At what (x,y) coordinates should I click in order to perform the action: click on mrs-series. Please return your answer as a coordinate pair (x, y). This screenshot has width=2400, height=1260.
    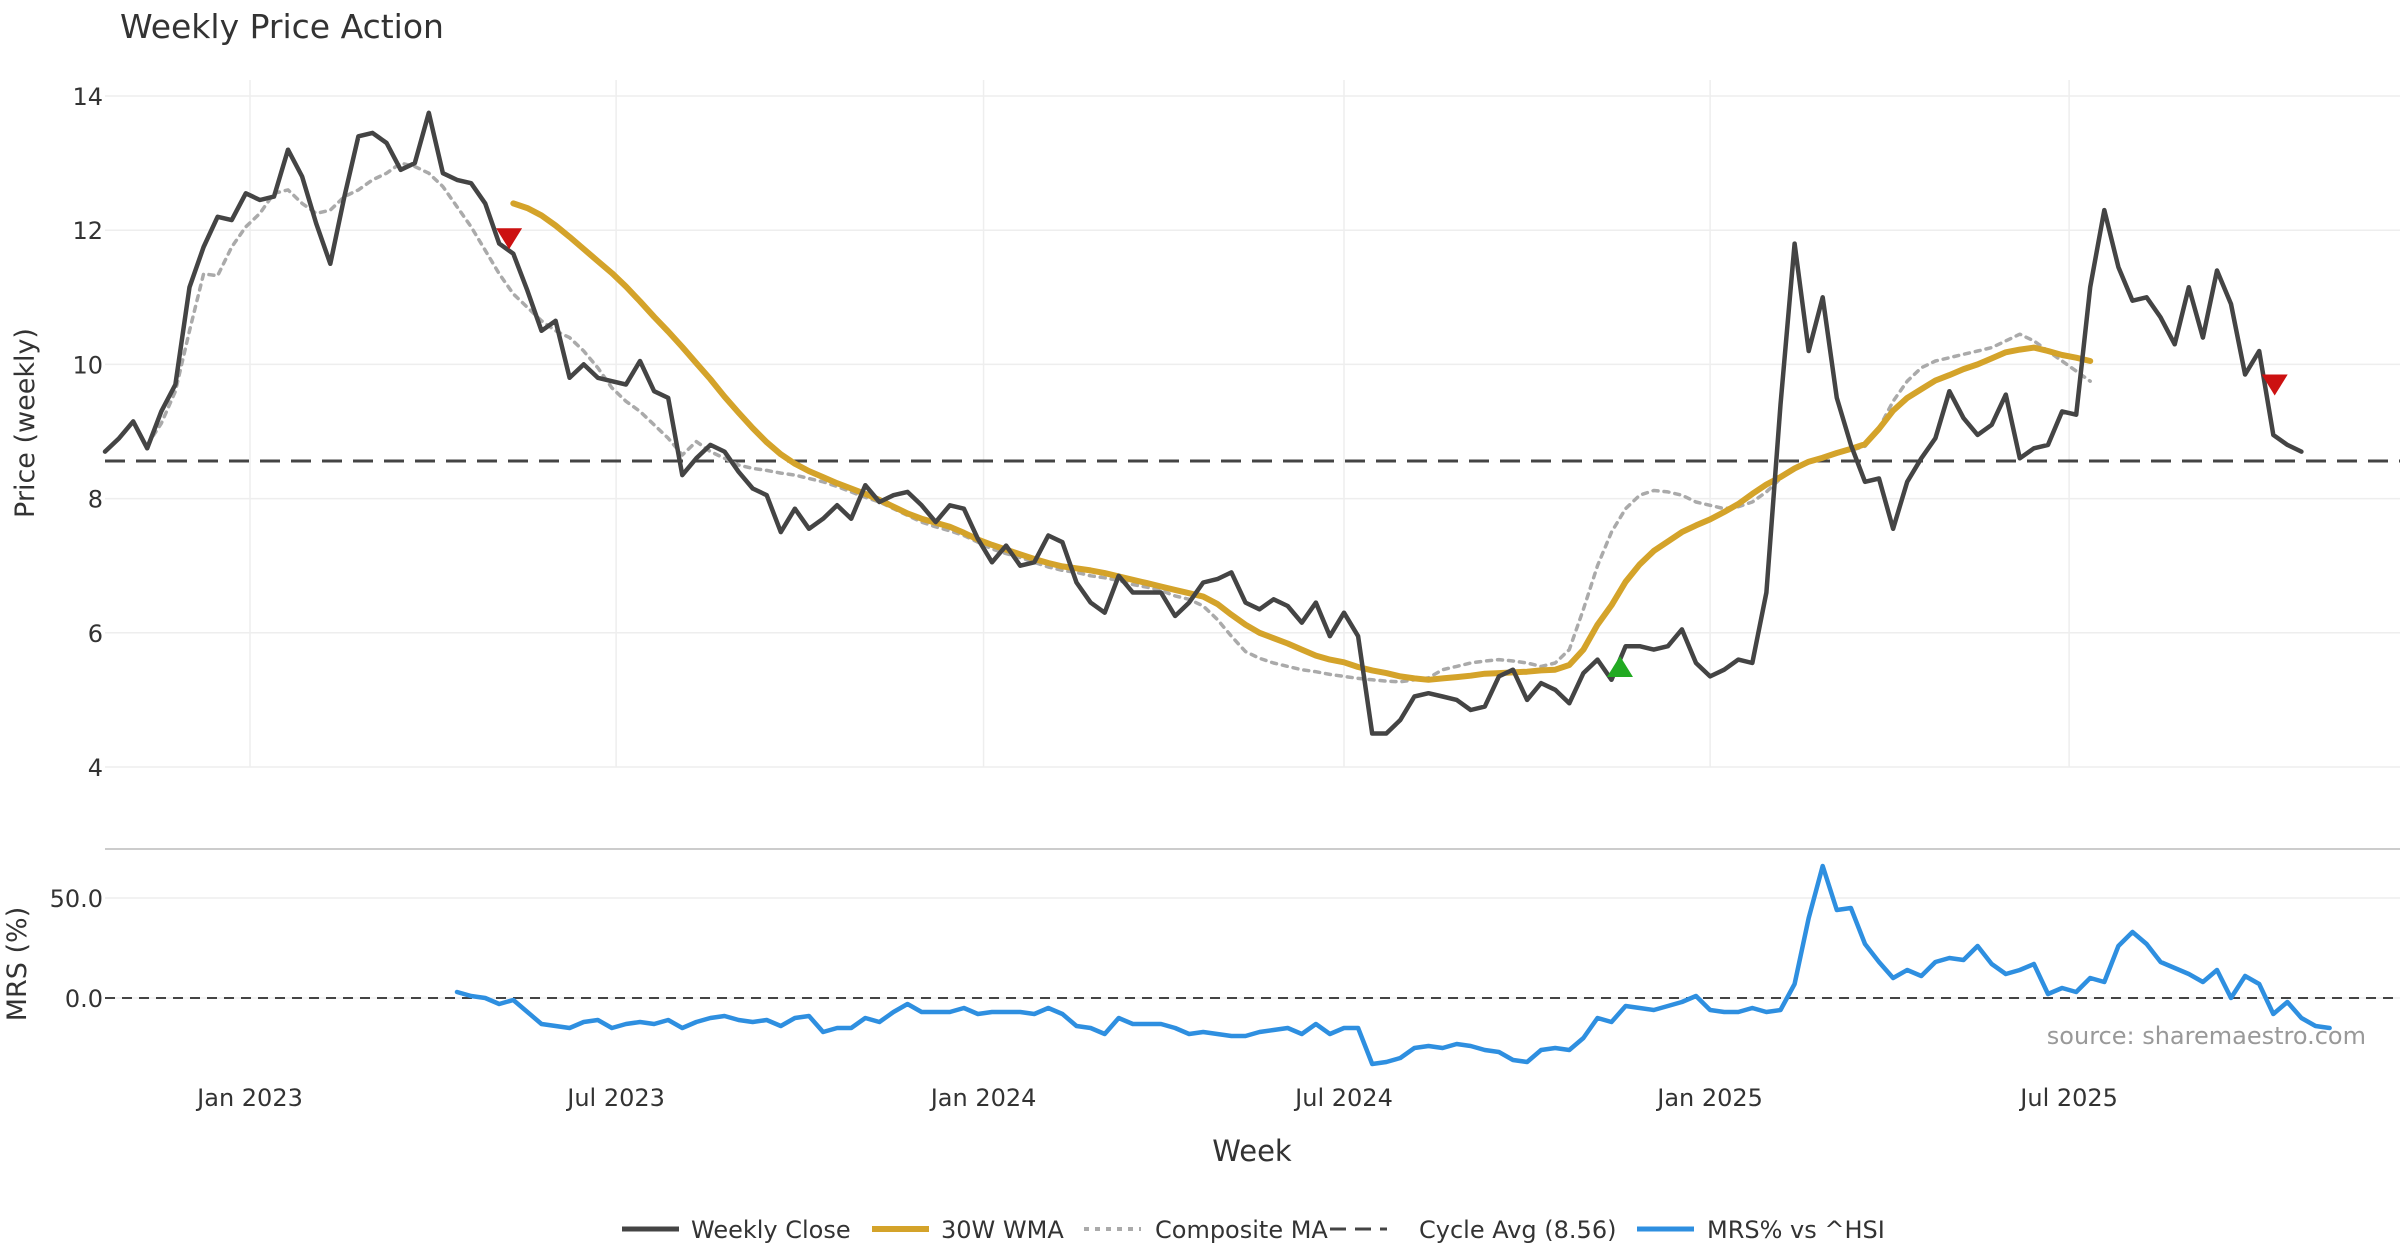
    Looking at the image, I should click on (1393, 965).